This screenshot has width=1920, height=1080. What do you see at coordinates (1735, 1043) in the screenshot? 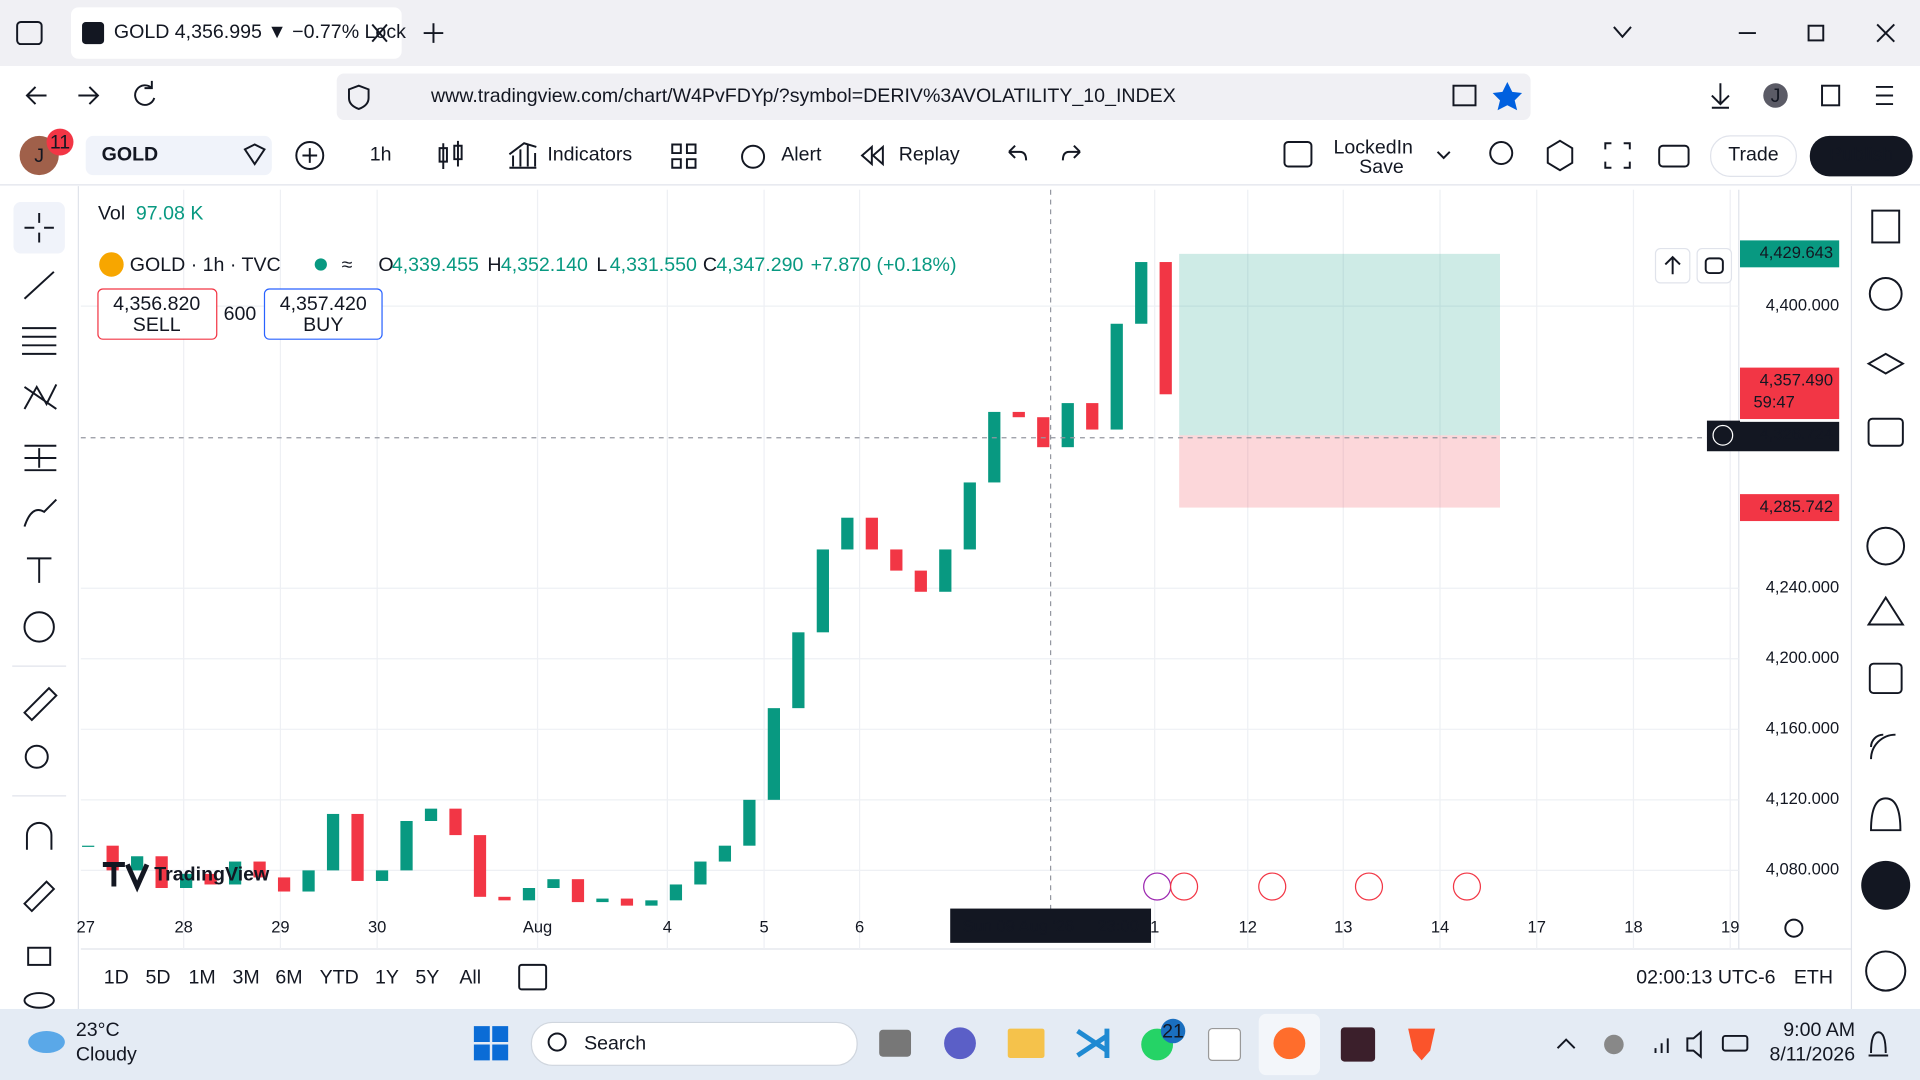
I see `battery` at bounding box center [1735, 1043].